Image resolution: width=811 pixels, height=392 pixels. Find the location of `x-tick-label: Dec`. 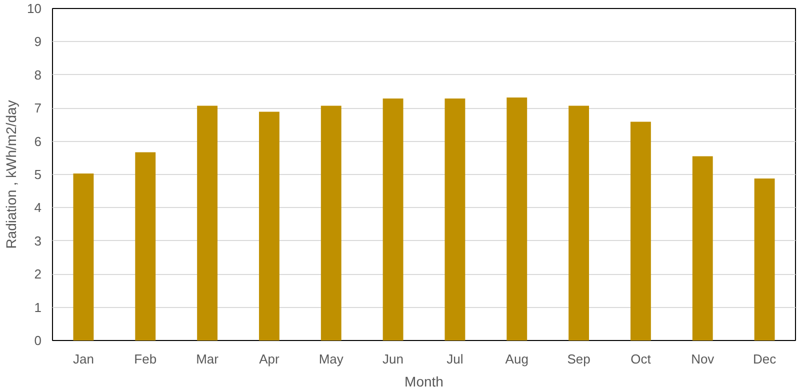

x-tick-label: Dec is located at coordinates (764, 359).